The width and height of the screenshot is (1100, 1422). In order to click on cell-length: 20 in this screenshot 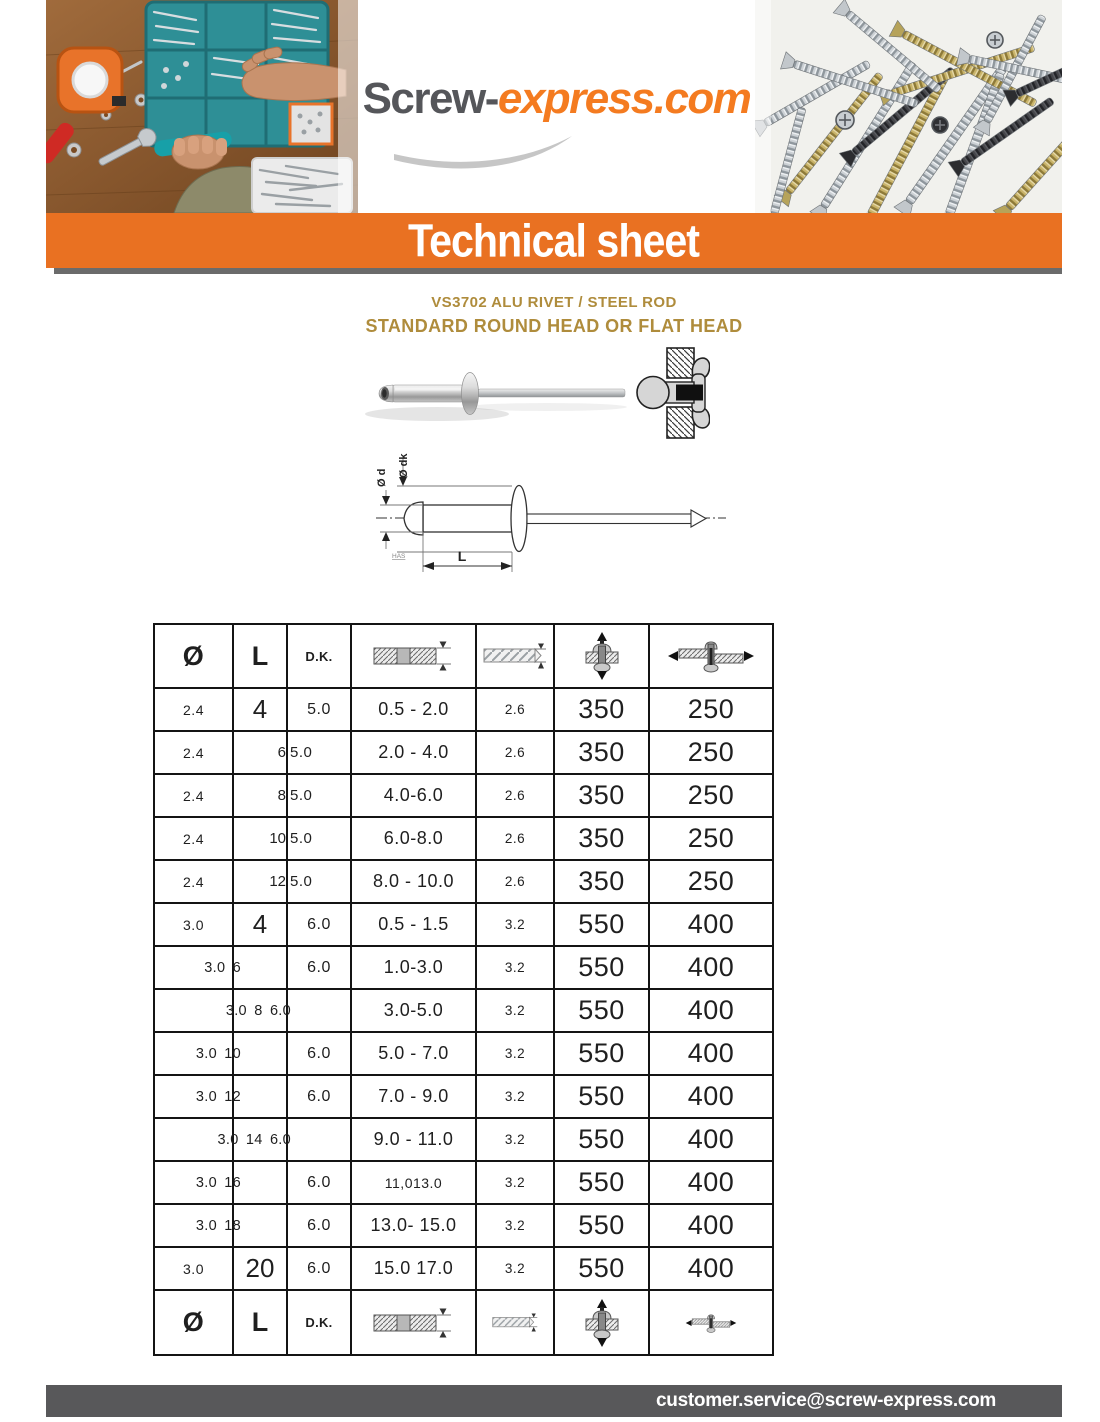, I will do `click(261, 1268)`.